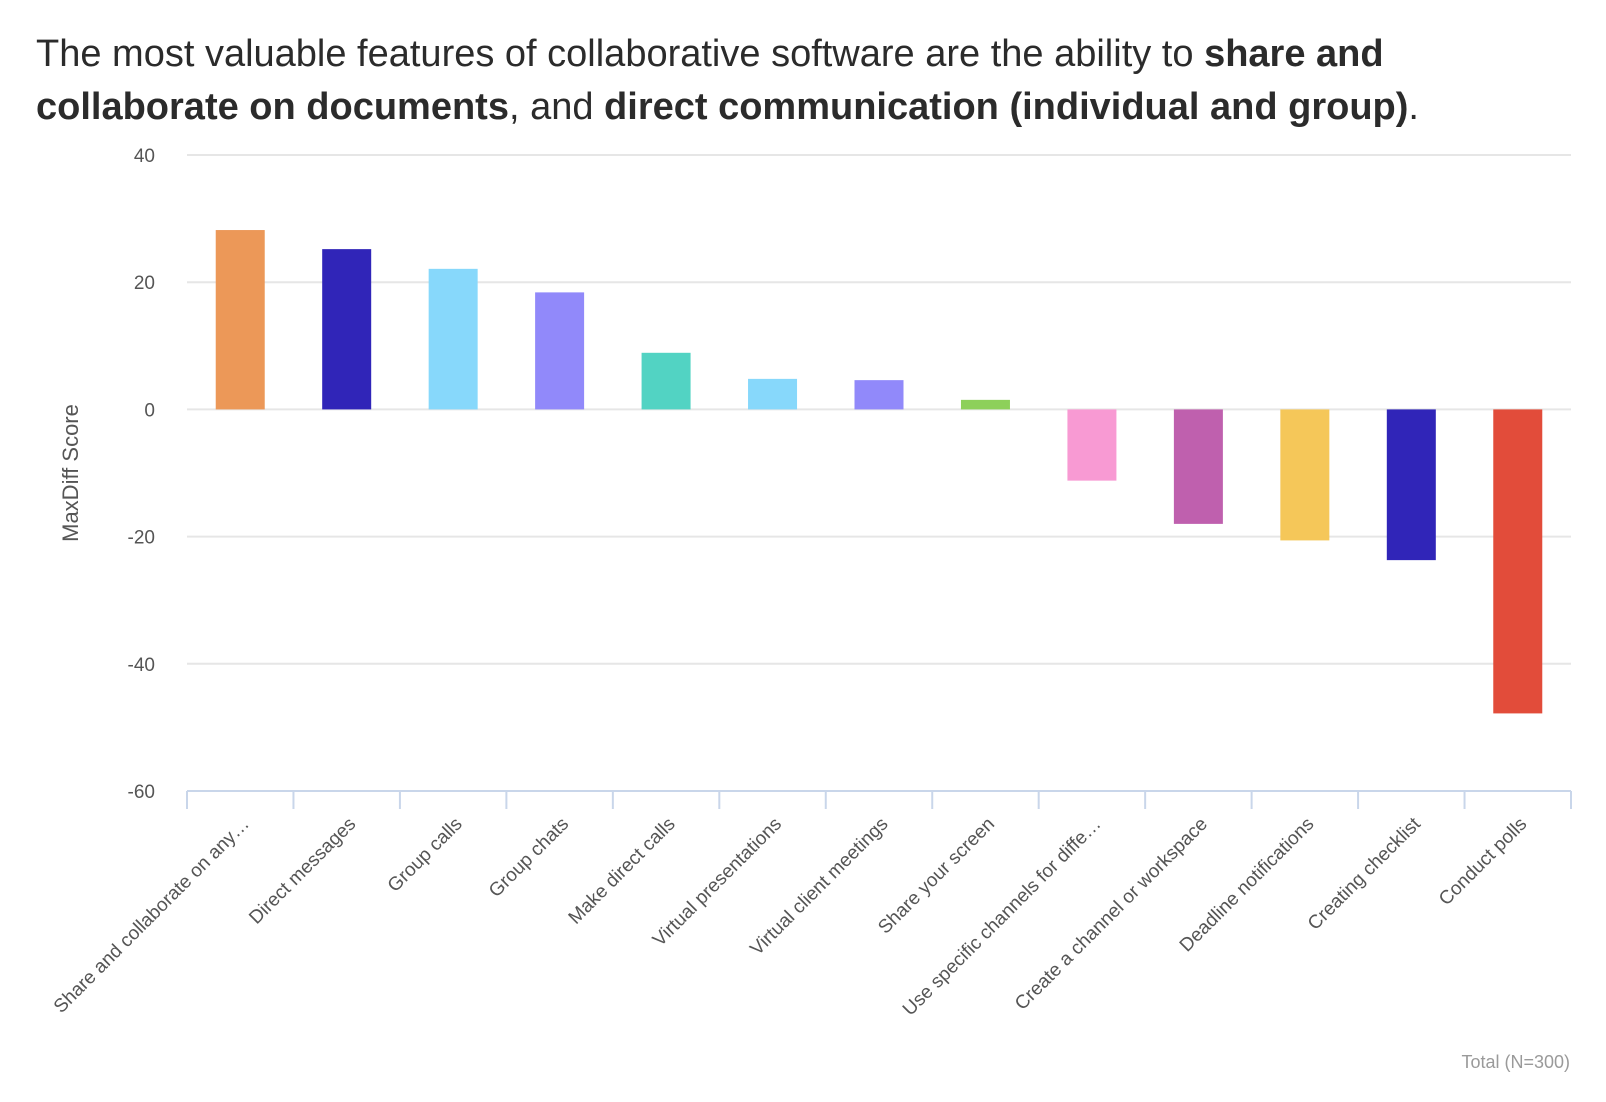 The width and height of the screenshot is (1606, 1102). Describe the element at coordinates (149, 410) in the screenshot. I see `y-tick-label: 0` at that location.